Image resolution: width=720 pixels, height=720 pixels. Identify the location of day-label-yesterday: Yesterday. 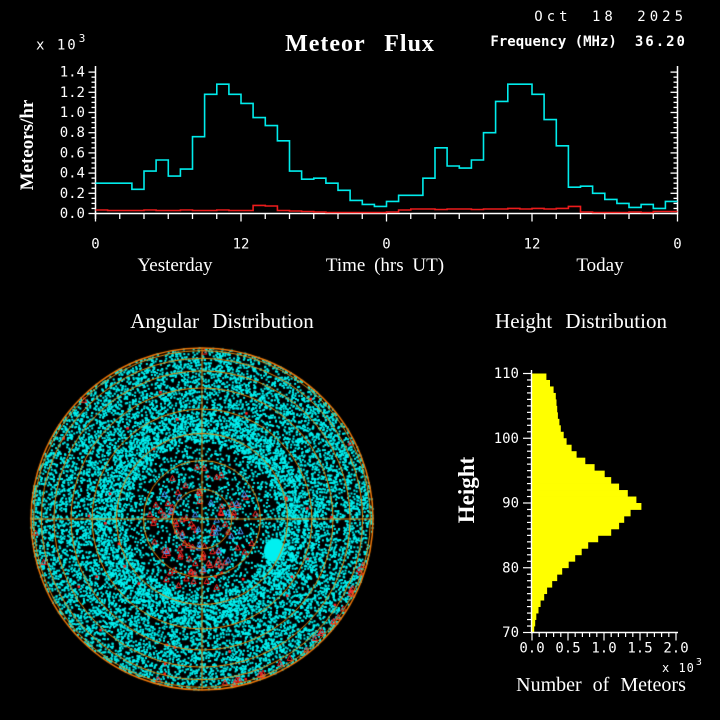
(175, 265).